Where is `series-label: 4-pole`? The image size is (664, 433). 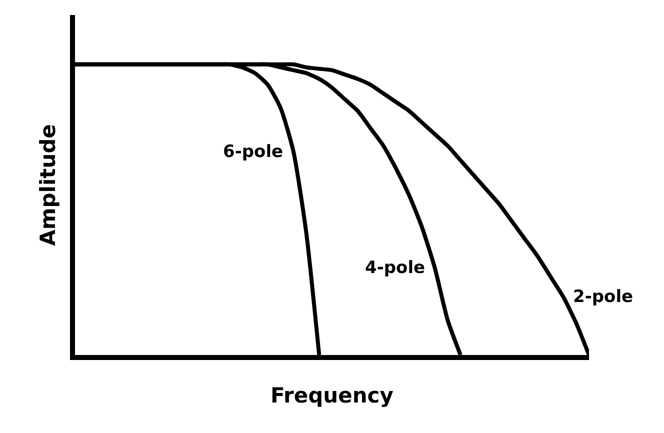
series-label: 4-pole is located at coordinates (395, 268).